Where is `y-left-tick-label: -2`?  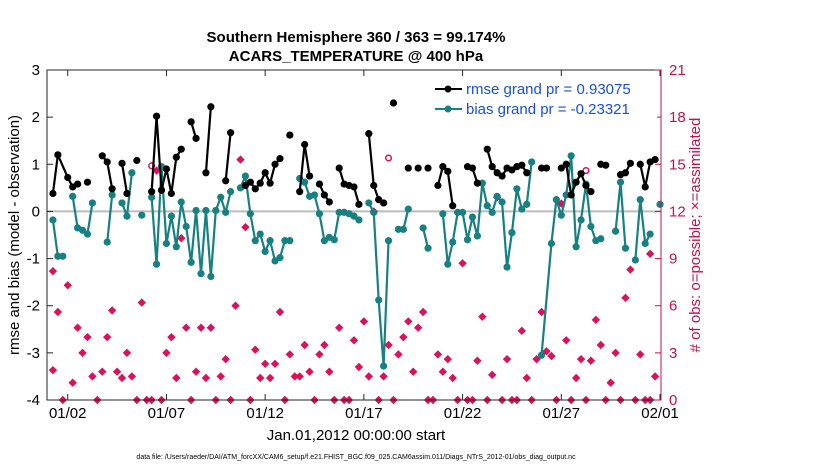 y-left-tick-label: -2 is located at coordinates (33, 306).